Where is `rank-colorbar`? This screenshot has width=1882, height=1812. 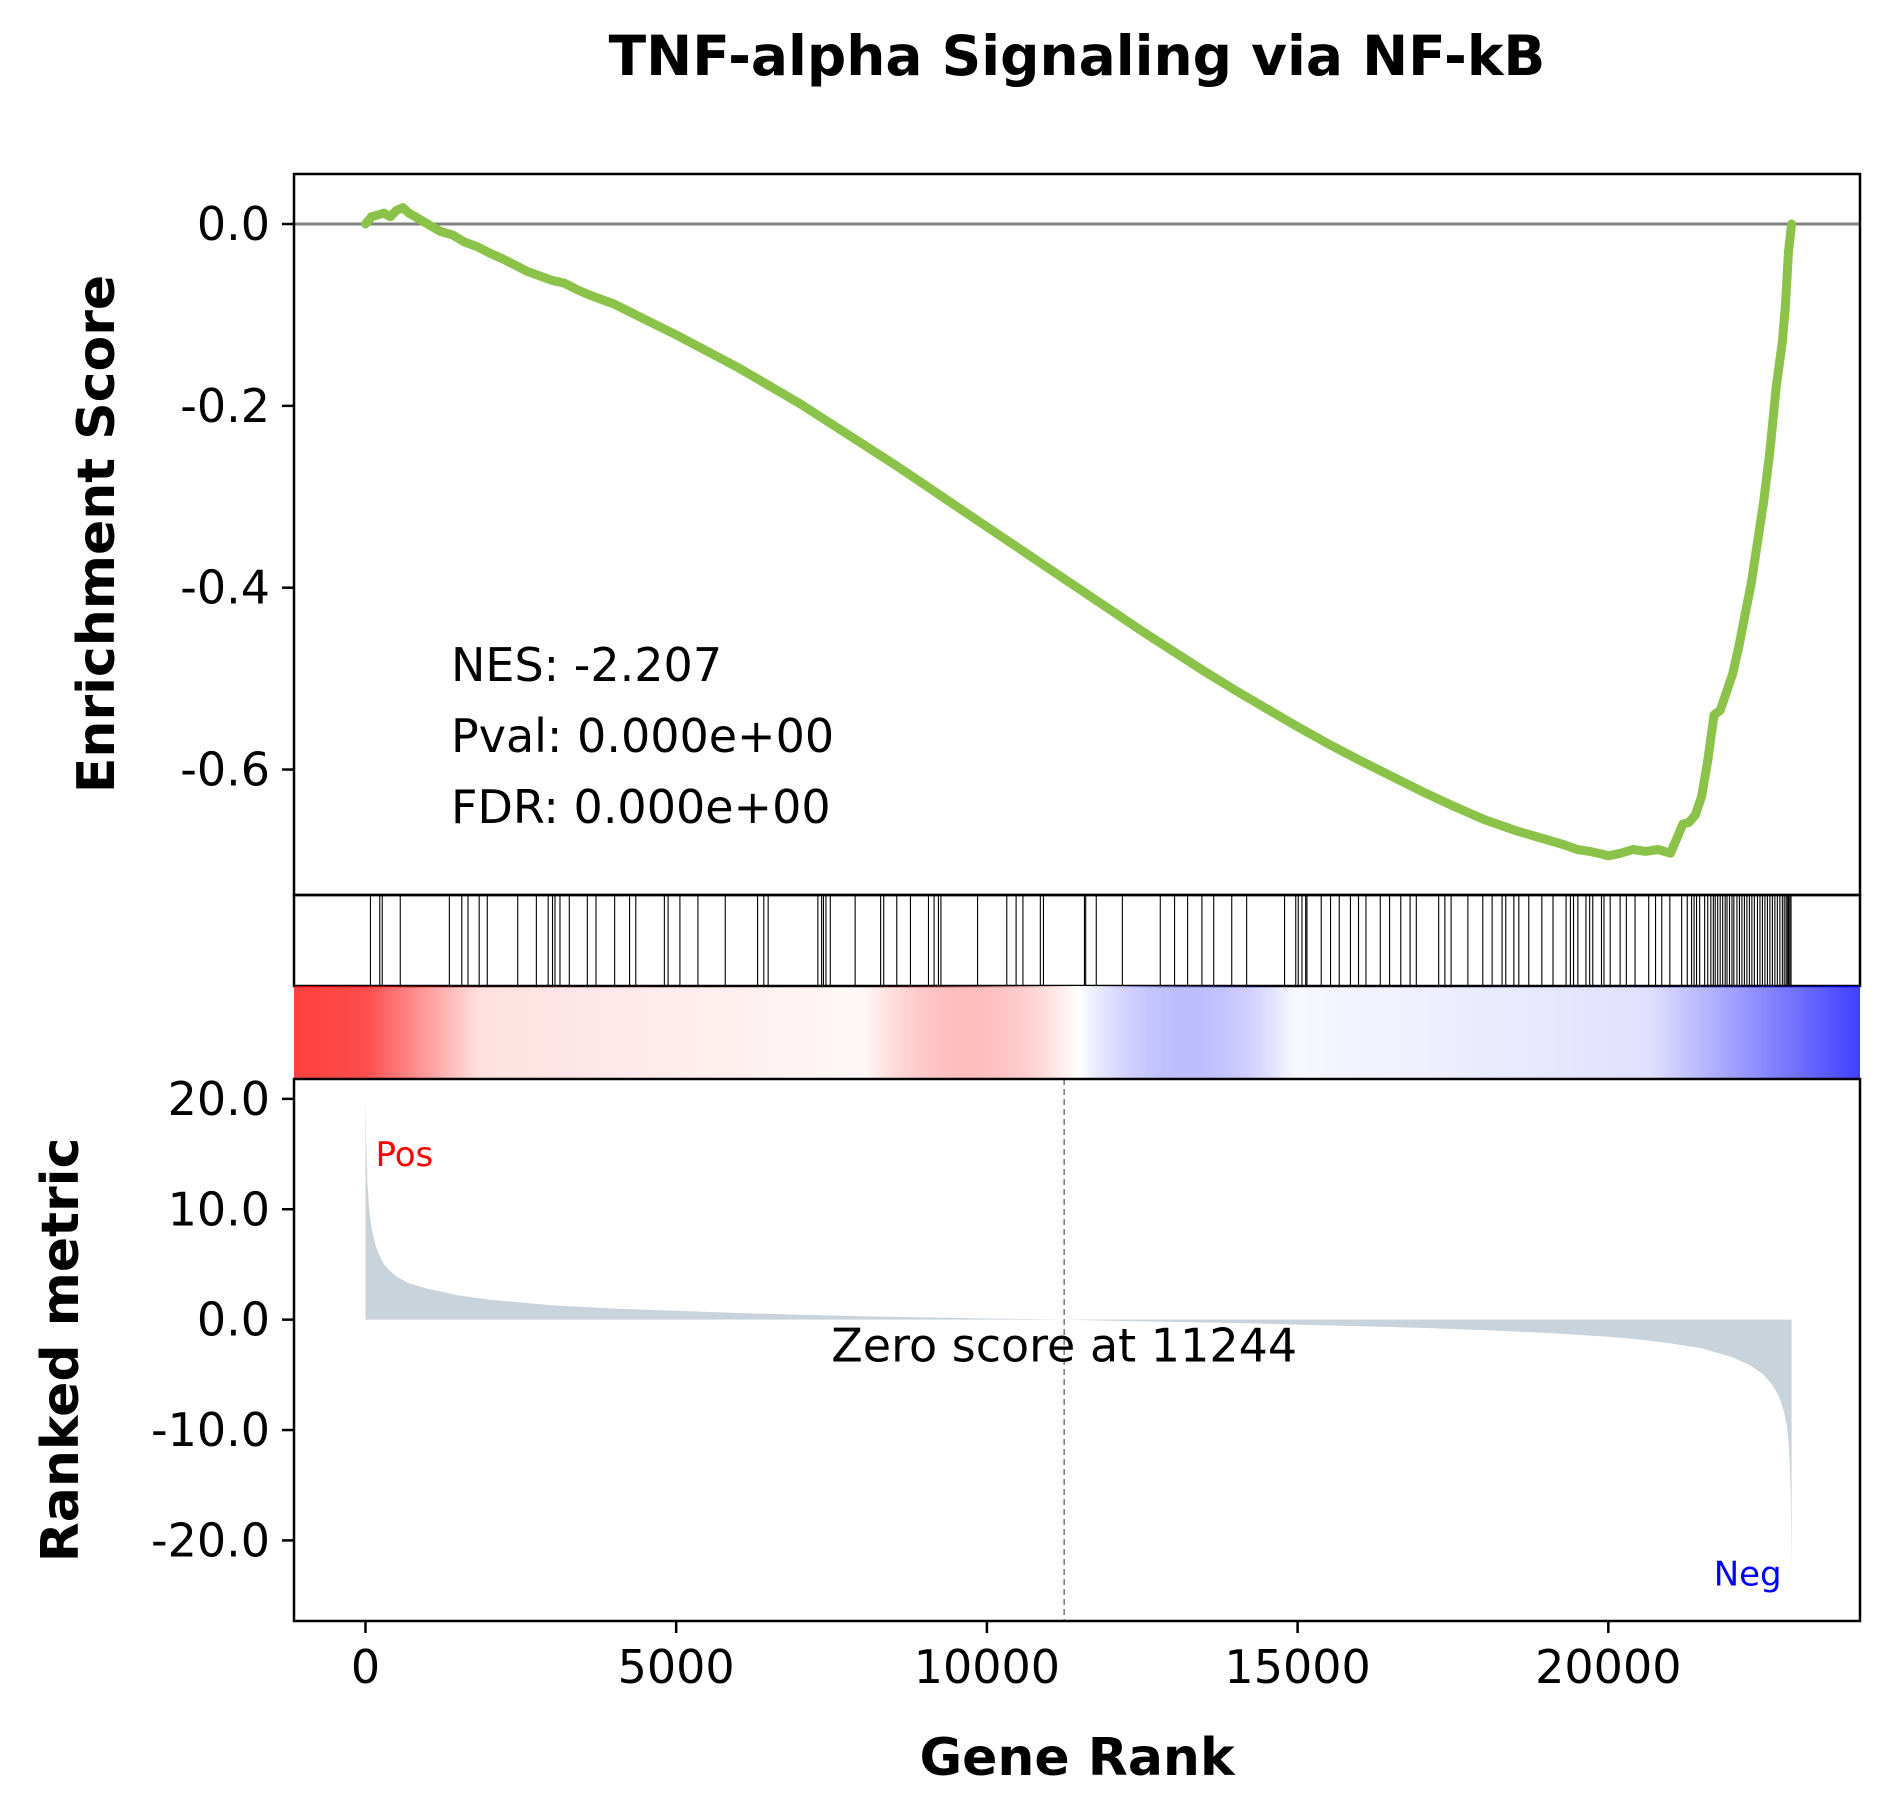 rank-colorbar is located at coordinates (1077, 1032).